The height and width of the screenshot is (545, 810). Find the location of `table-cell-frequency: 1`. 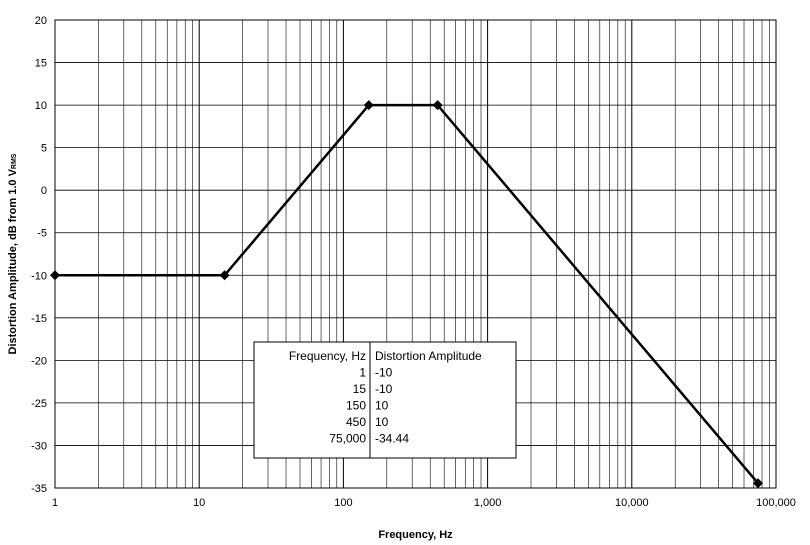

table-cell-frequency: 1 is located at coordinates (362, 373).